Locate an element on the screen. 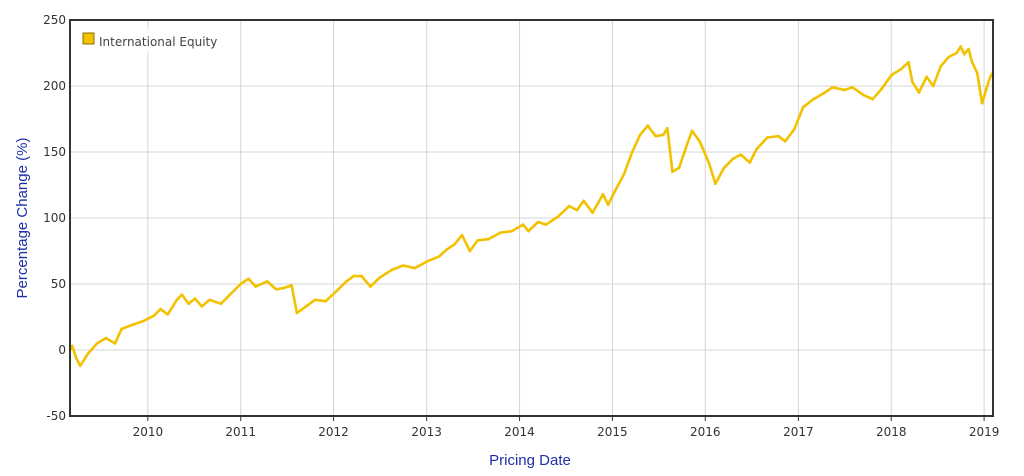  y-axis-ticks: -50 0 50 100 150 200 250 is located at coordinates (54, 218).